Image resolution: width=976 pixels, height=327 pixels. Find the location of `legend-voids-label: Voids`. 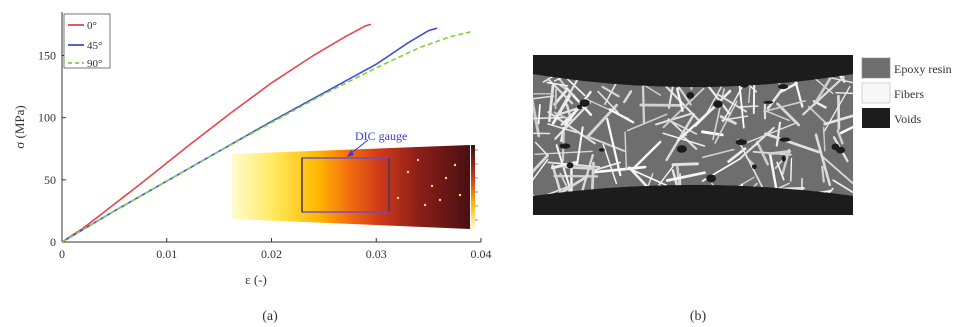

legend-voids-label: Voids is located at coordinates (907, 119).